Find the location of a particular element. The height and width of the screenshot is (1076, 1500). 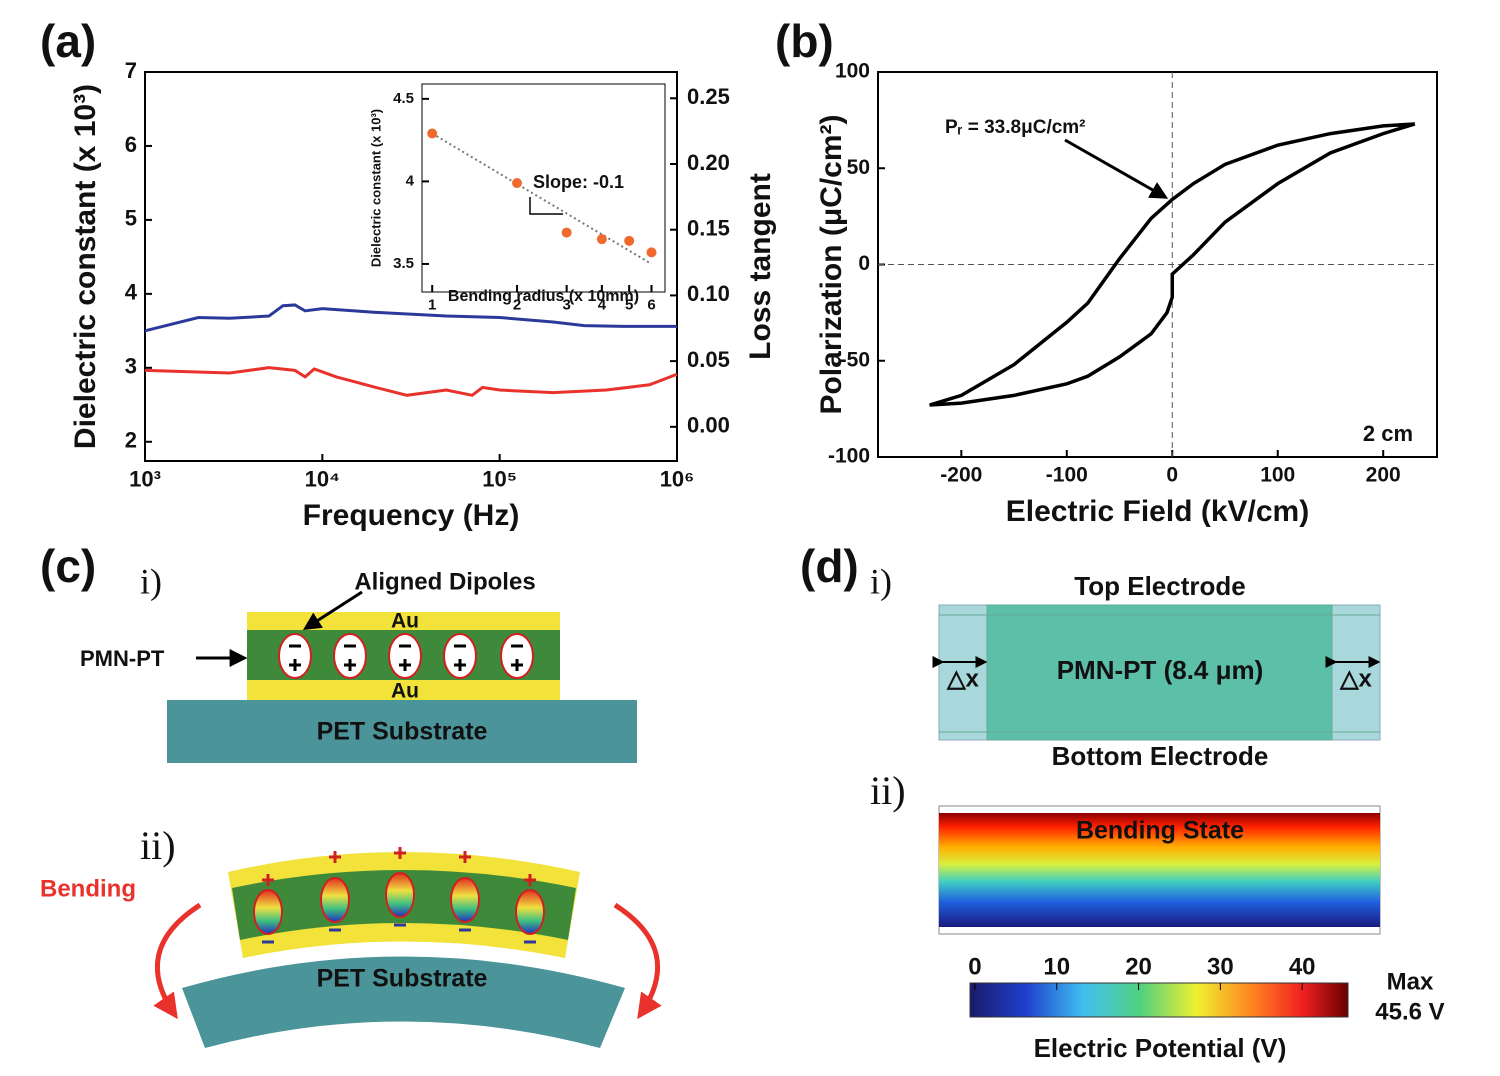

label: Max is located at coordinates (1410, 981).